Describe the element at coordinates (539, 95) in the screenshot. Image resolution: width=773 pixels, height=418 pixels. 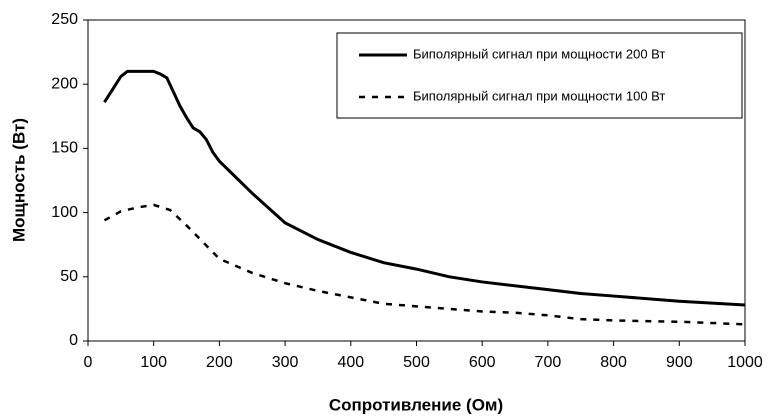
I see `legend-label: Биполярный сигнал при мощности 100 Вт` at that location.